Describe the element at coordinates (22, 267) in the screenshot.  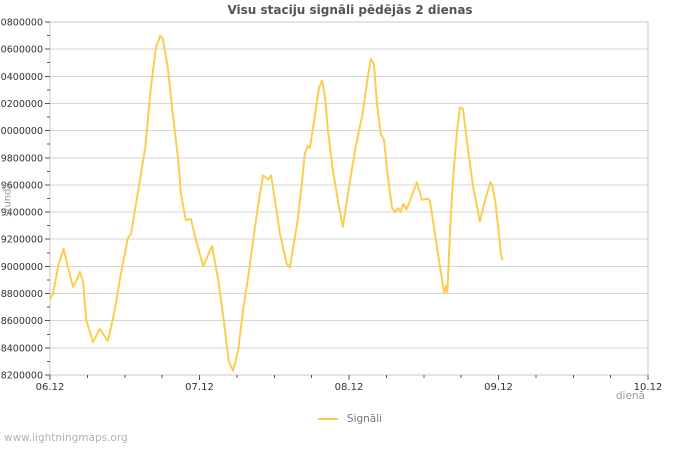
I see `svg-text: 9000000` at that location.